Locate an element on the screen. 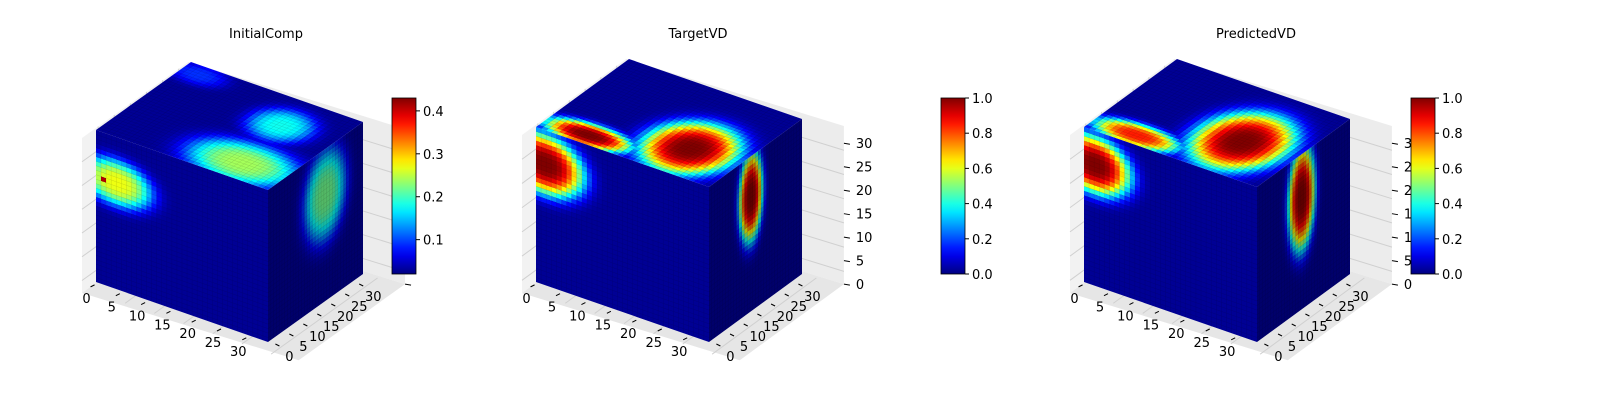  colorbar-tick-label: 0.1 is located at coordinates (433, 241).